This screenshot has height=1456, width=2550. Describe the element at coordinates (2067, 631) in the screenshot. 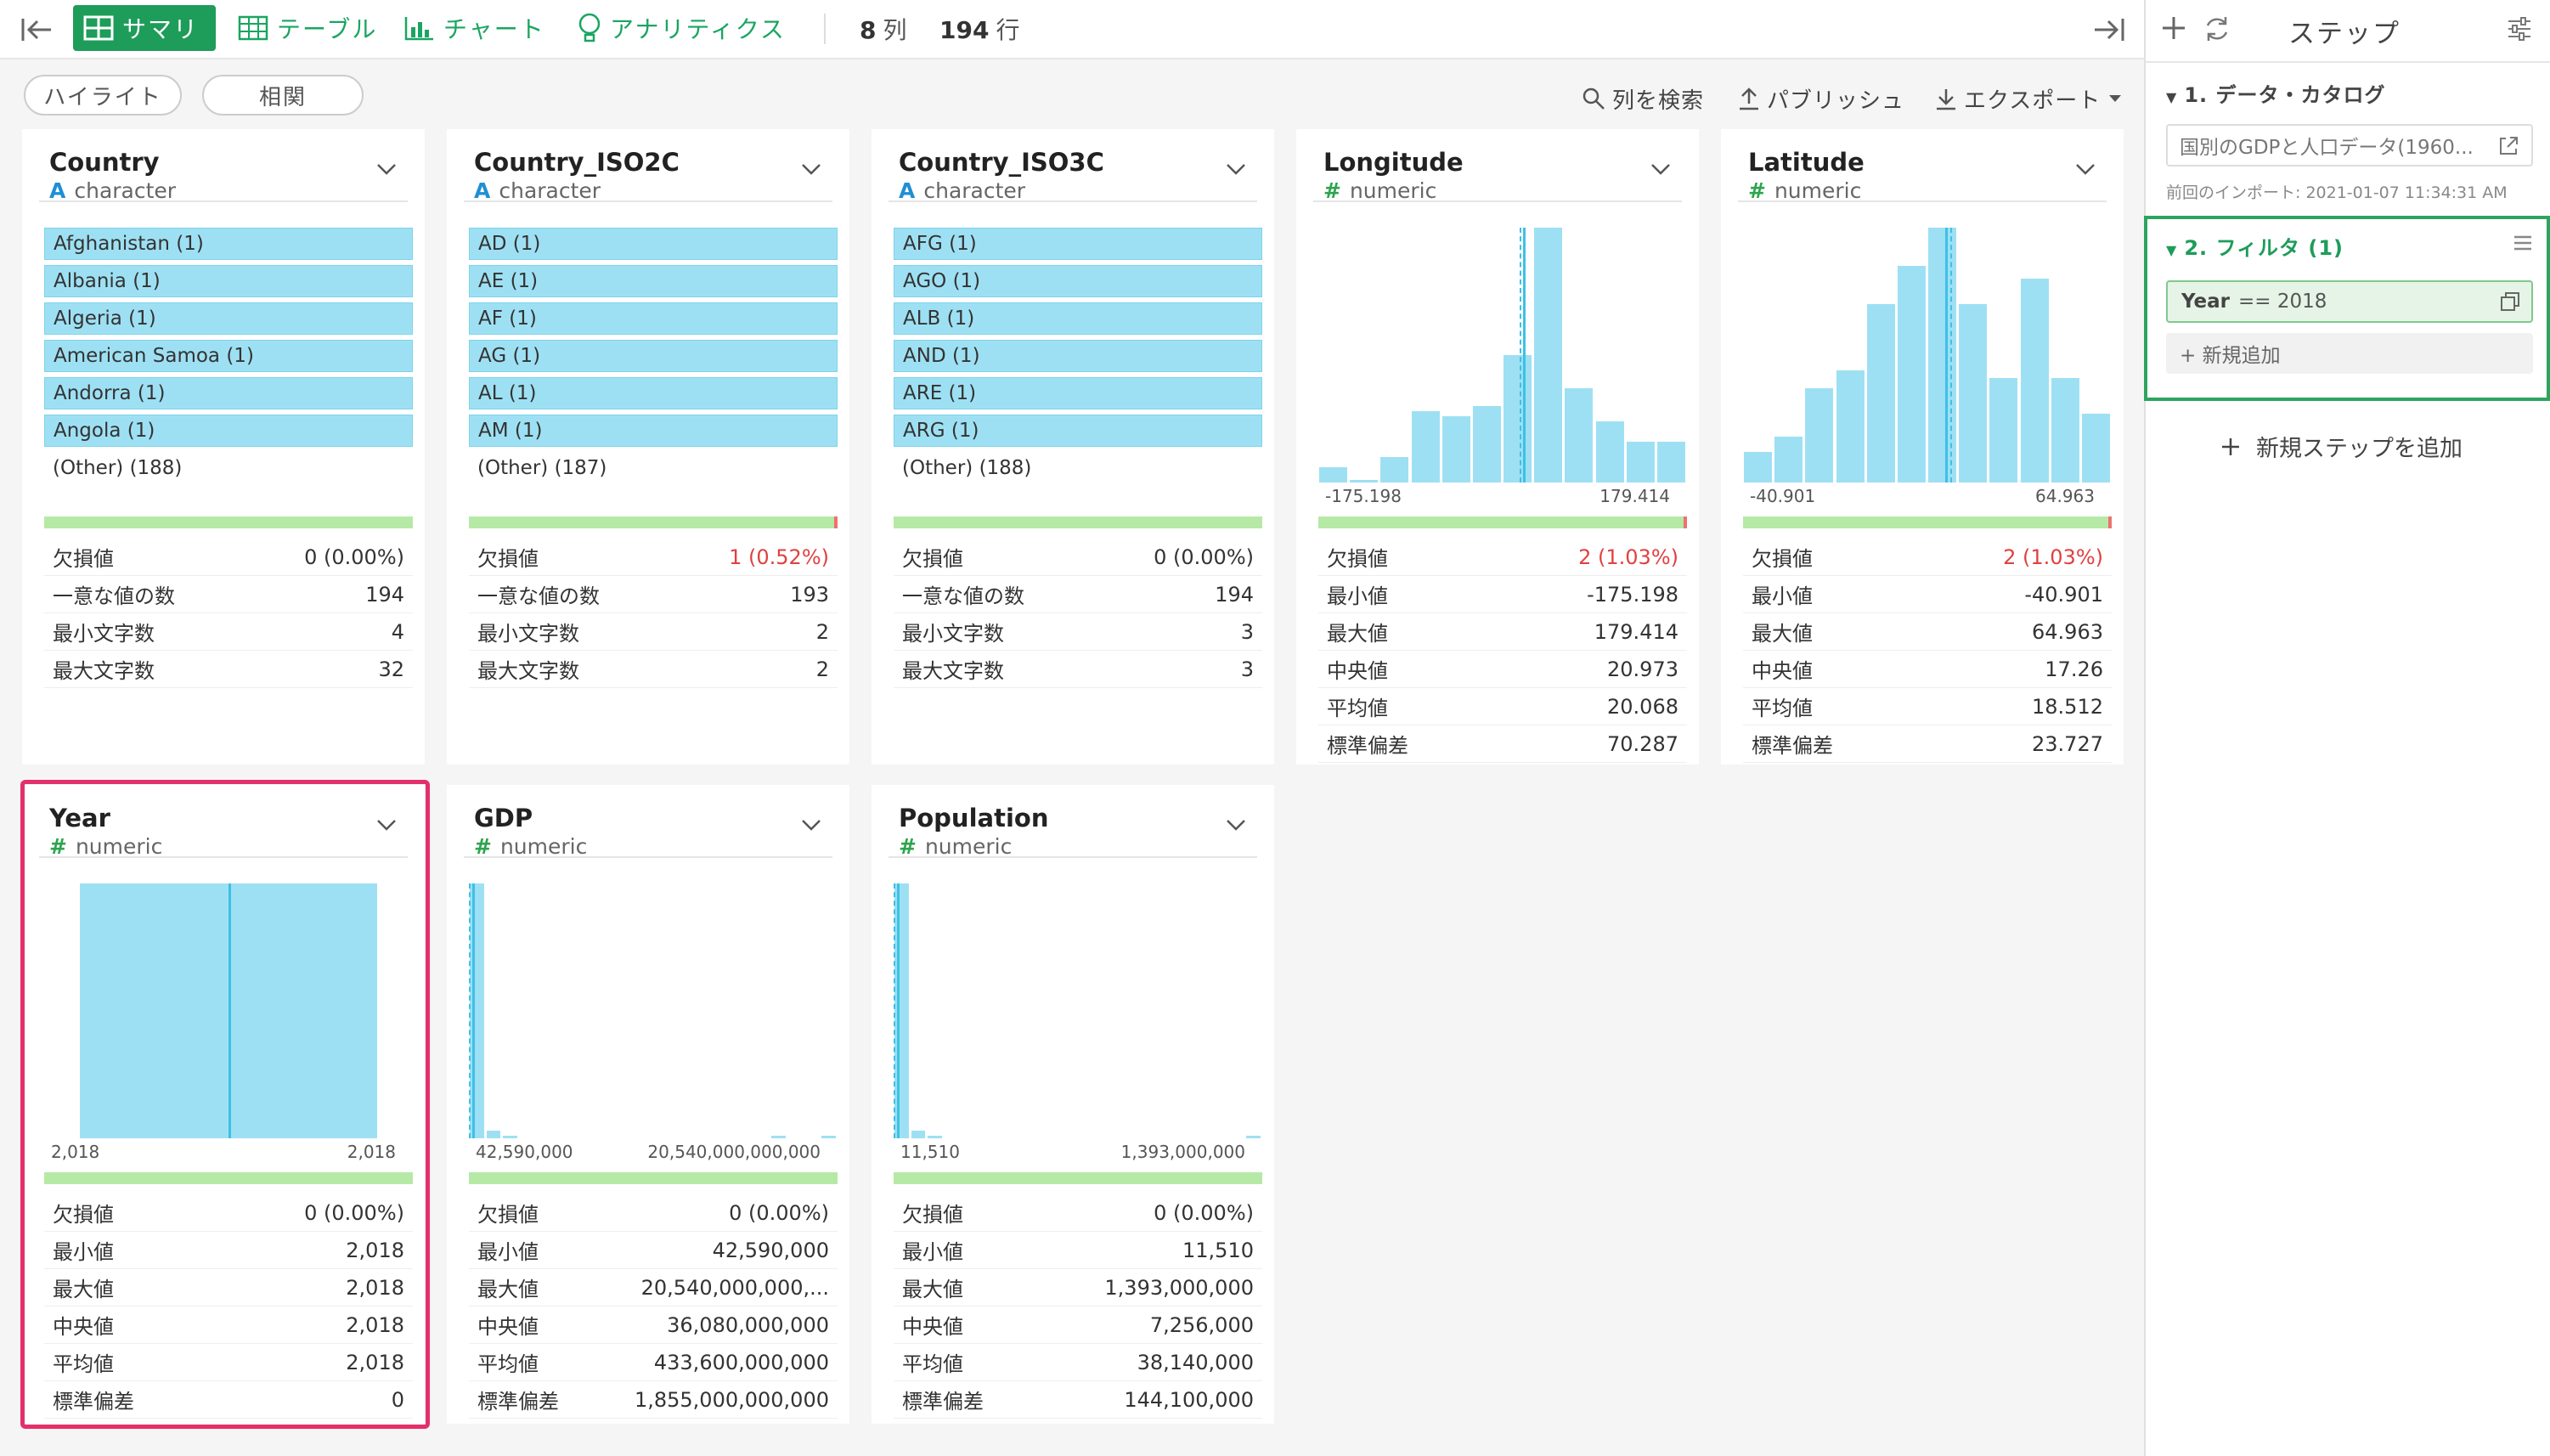

I see `stat-value: 64.963` at that location.